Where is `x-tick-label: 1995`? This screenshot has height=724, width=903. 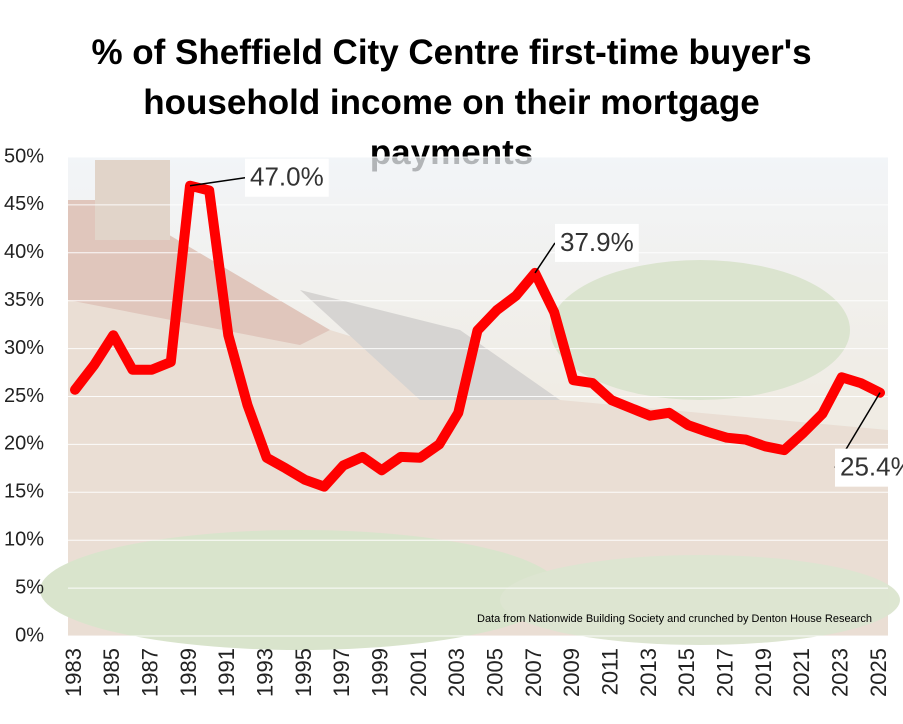 x-tick-label: 1995 is located at coordinates (303, 672).